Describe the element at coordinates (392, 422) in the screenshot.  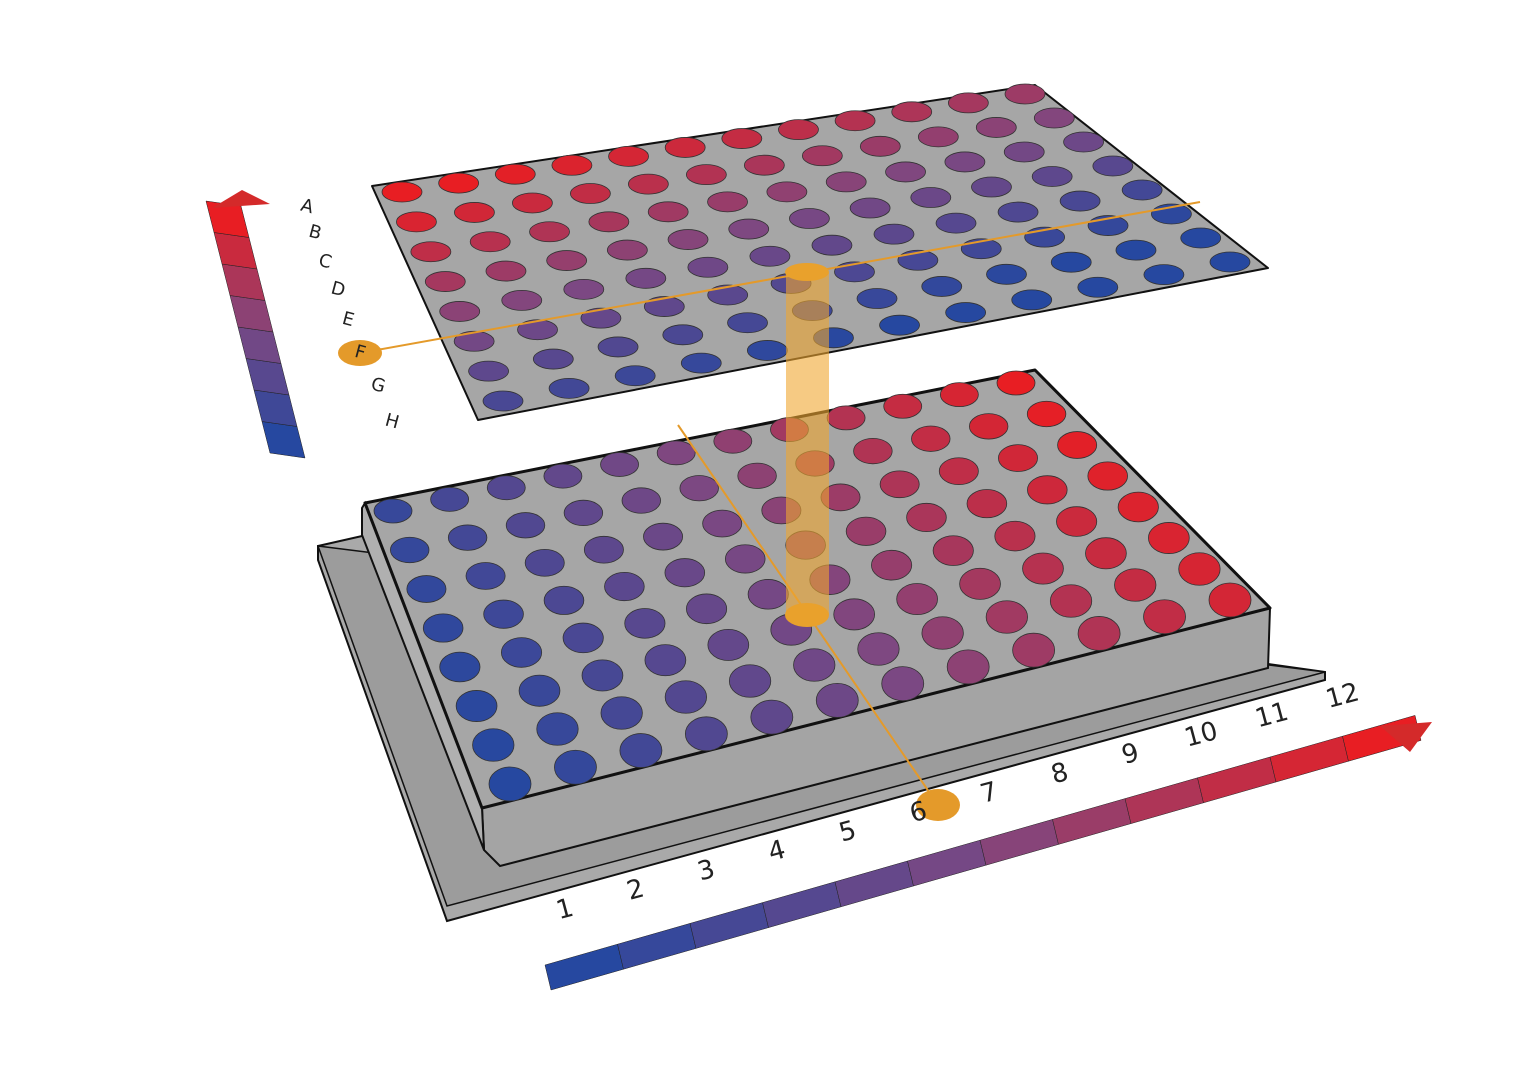
I see `row-label: H` at that location.